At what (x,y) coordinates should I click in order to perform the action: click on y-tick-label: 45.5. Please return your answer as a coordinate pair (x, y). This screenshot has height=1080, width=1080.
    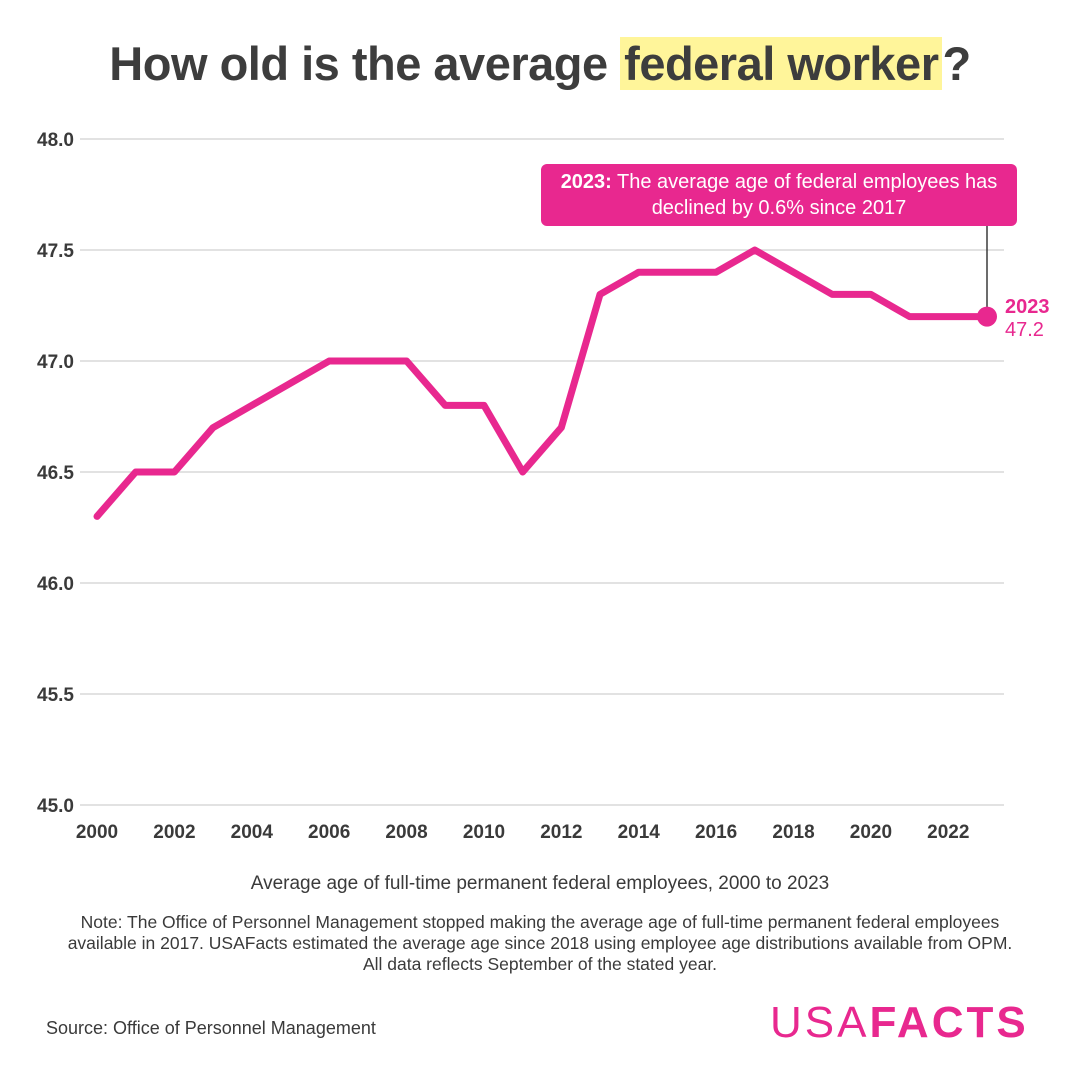
    Looking at the image, I should click on (55, 695).